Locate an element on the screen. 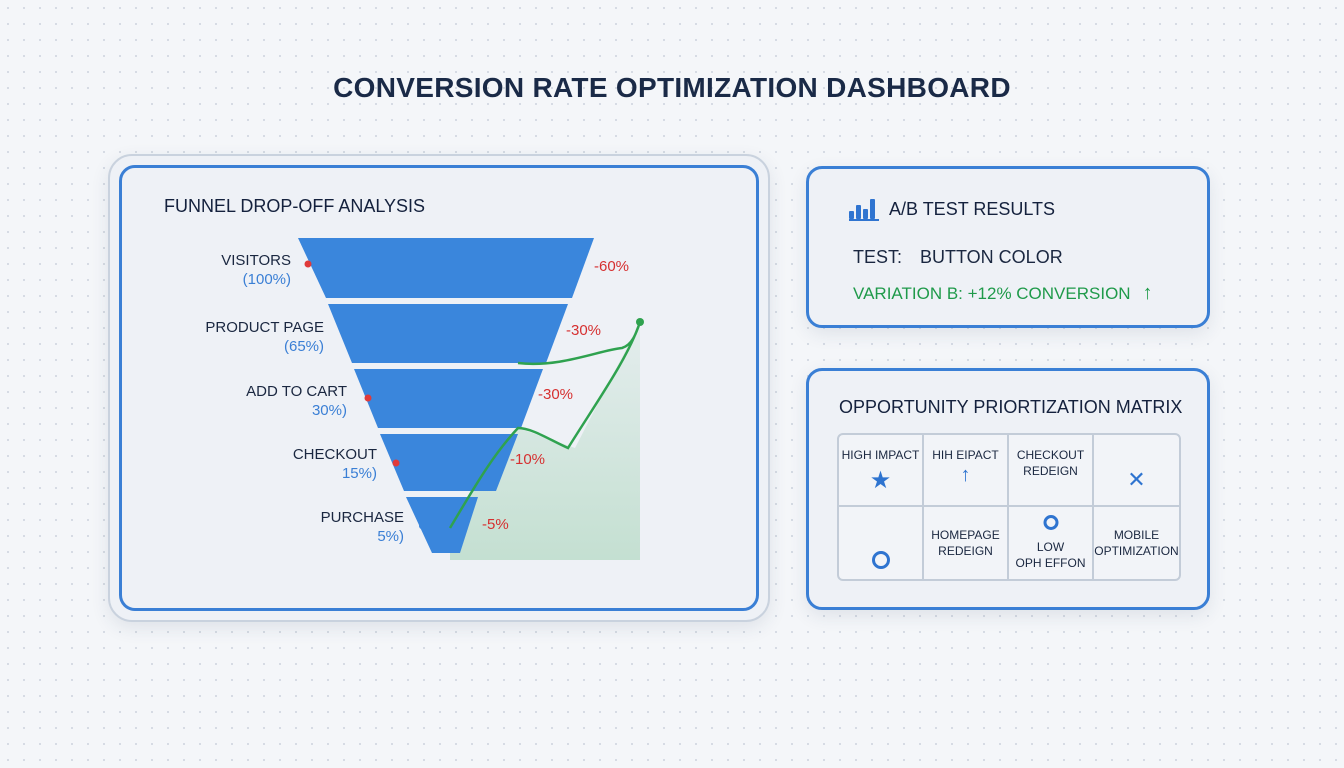 The image size is (1344, 768). trend-line is located at coordinates (545, 425).